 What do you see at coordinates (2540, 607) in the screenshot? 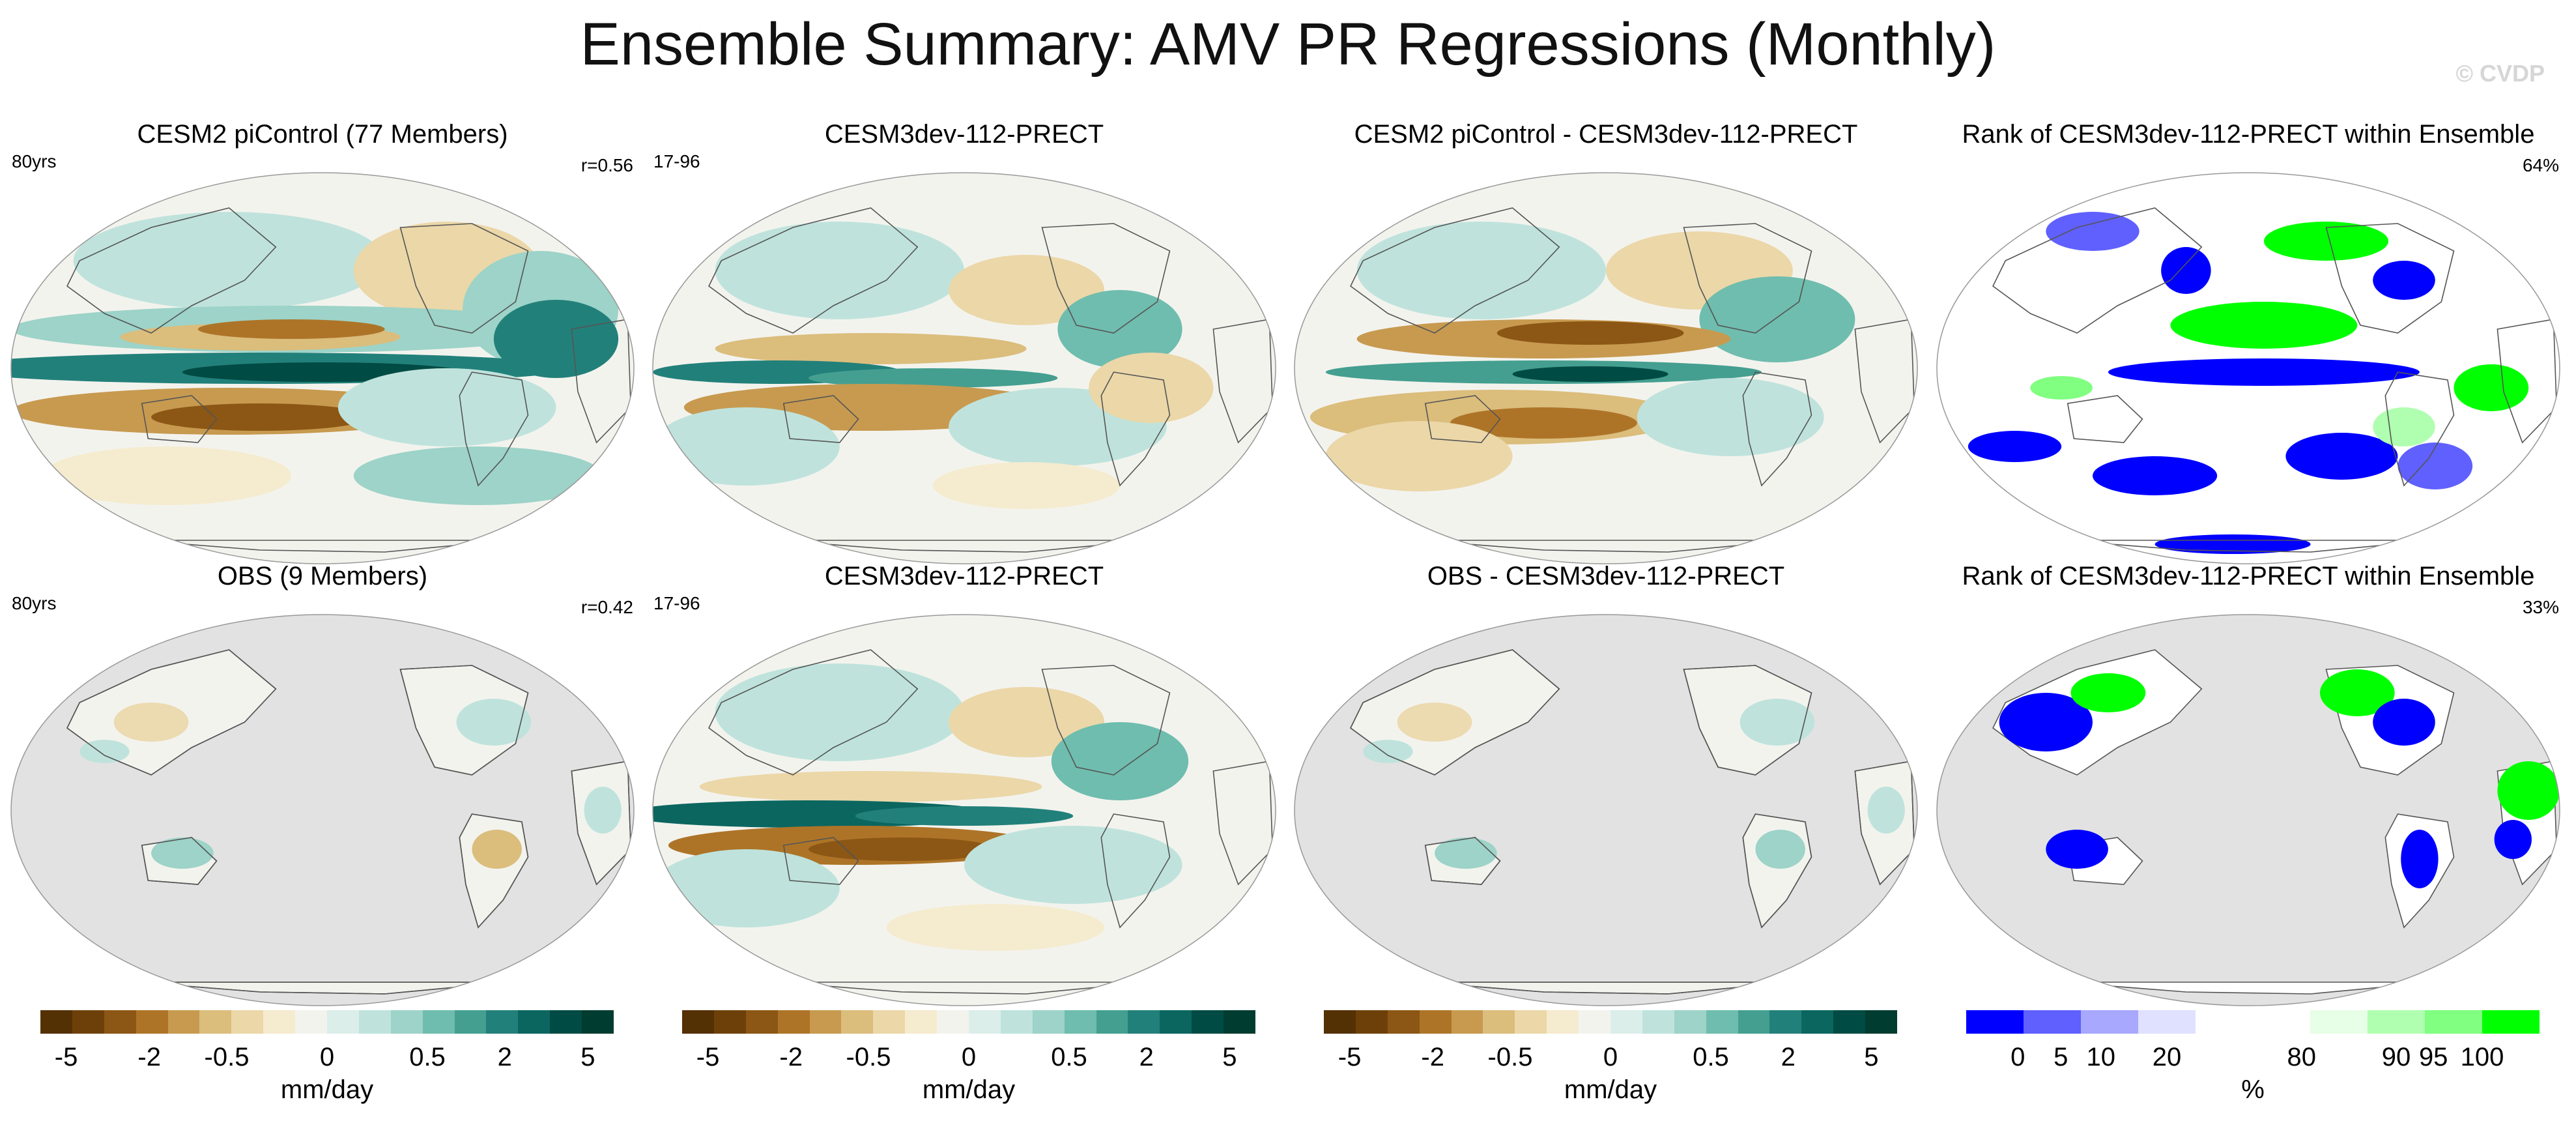
I see `panel-percent: 33%` at bounding box center [2540, 607].